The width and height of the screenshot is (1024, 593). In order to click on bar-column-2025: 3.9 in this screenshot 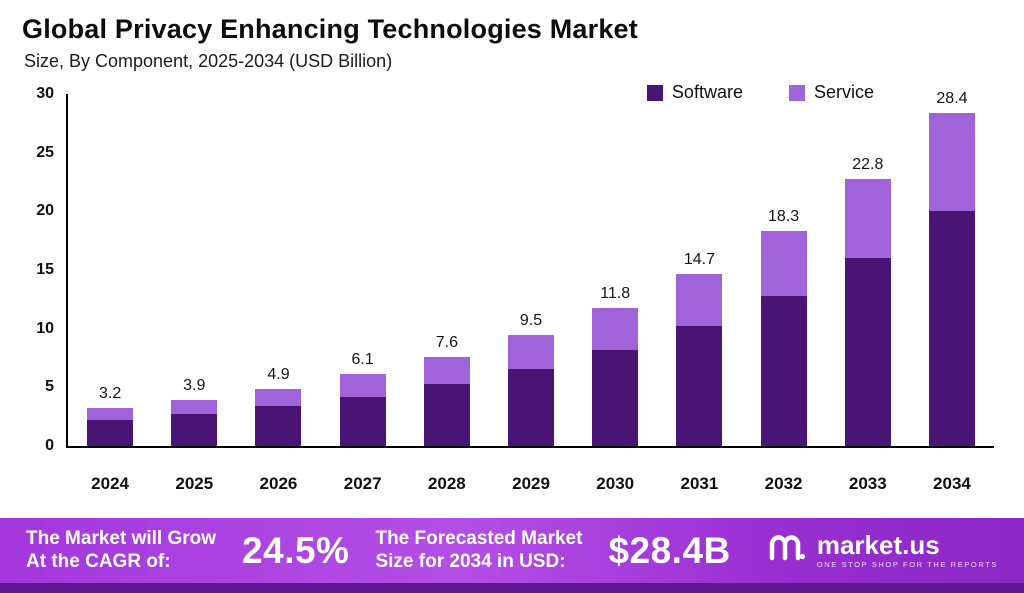, I will do `click(194, 270)`.